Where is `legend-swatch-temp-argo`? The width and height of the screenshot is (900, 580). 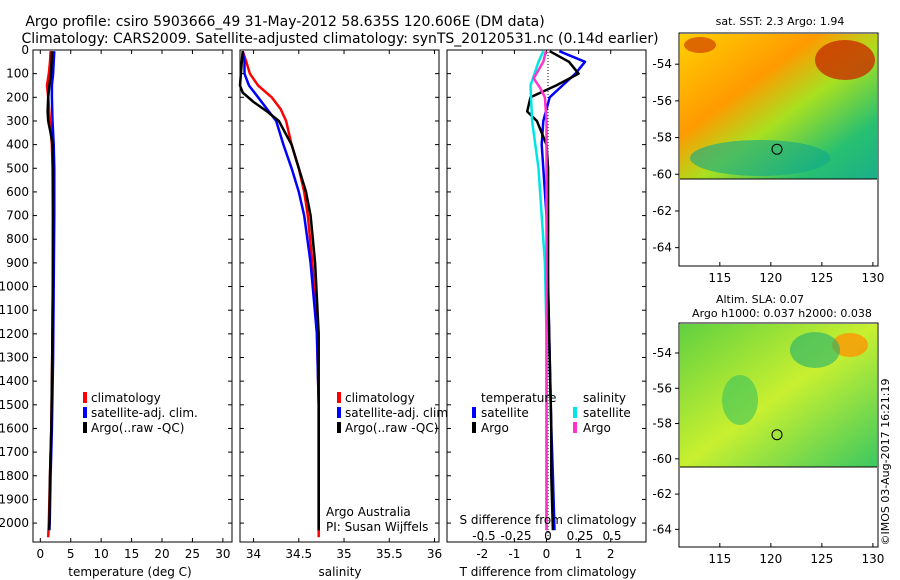
legend-swatch-temp-argo is located at coordinates (474, 427).